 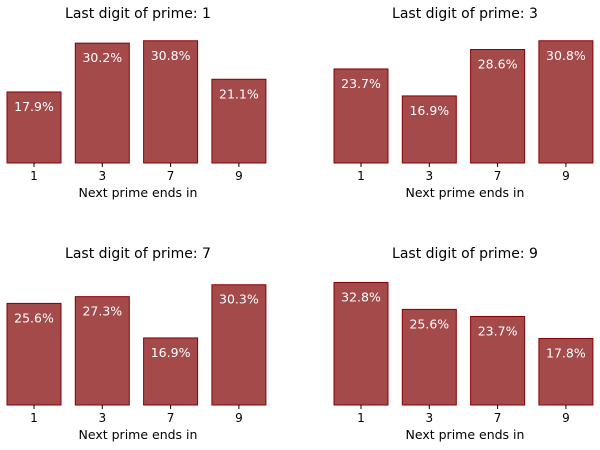 I want to click on chart-title: Last digit of prime: 7, so click(x=138, y=254).